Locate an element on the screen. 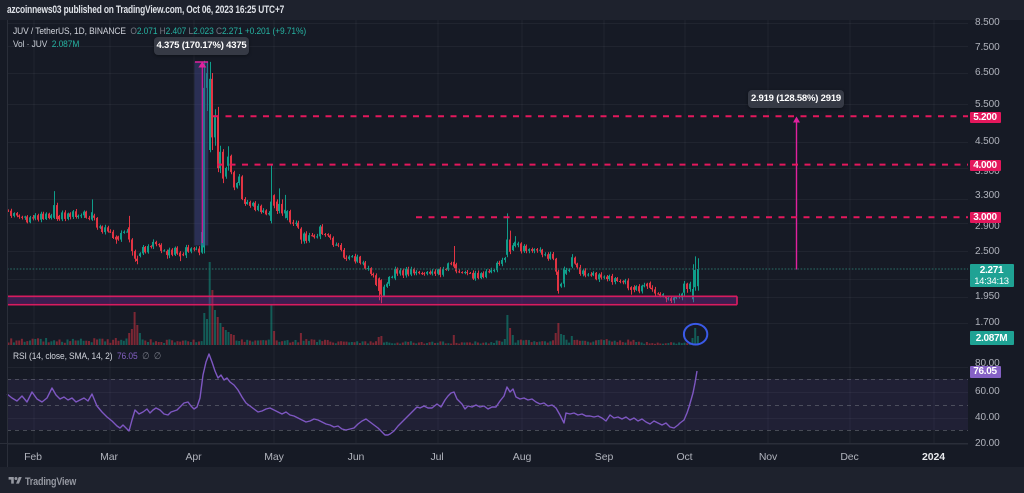 Image resolution: width=1024 pixels, height=493 pixels. svg-text: TradingView is located at coordinates (50, 482).